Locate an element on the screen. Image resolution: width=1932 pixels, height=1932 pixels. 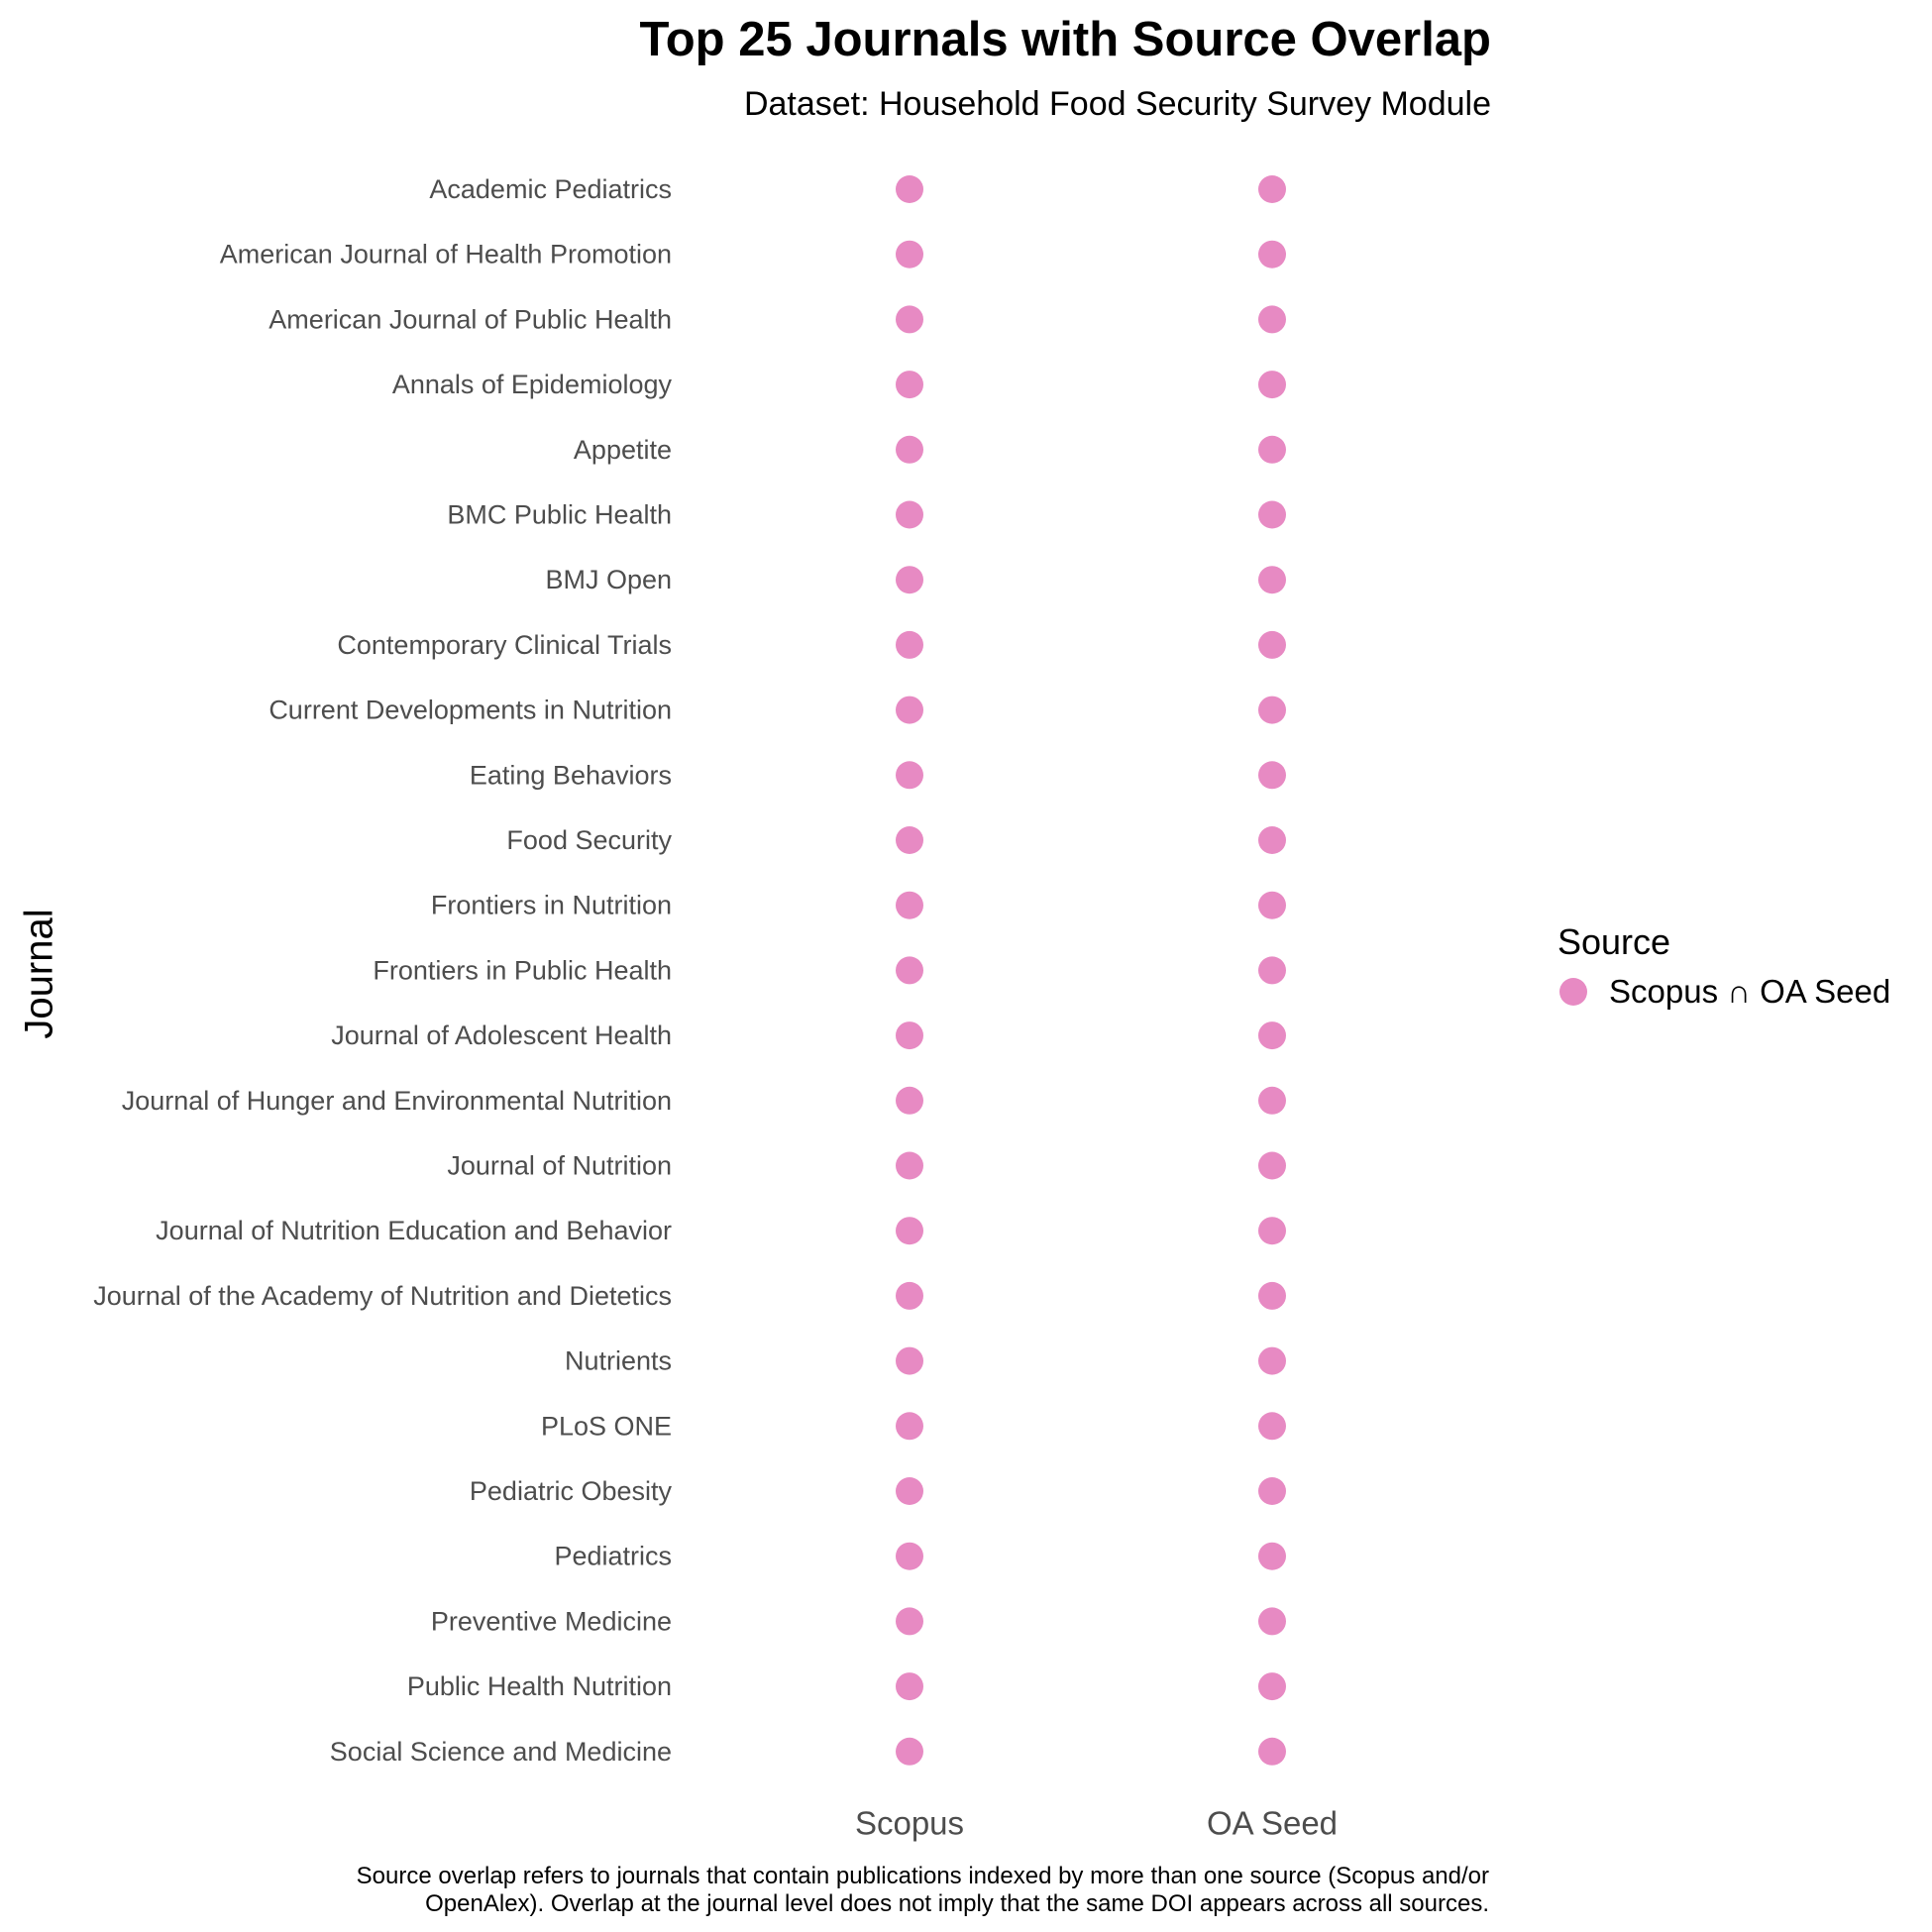
chart-title: Top 25 Journals with Source Overlap is located at coordinates (1065, 39).